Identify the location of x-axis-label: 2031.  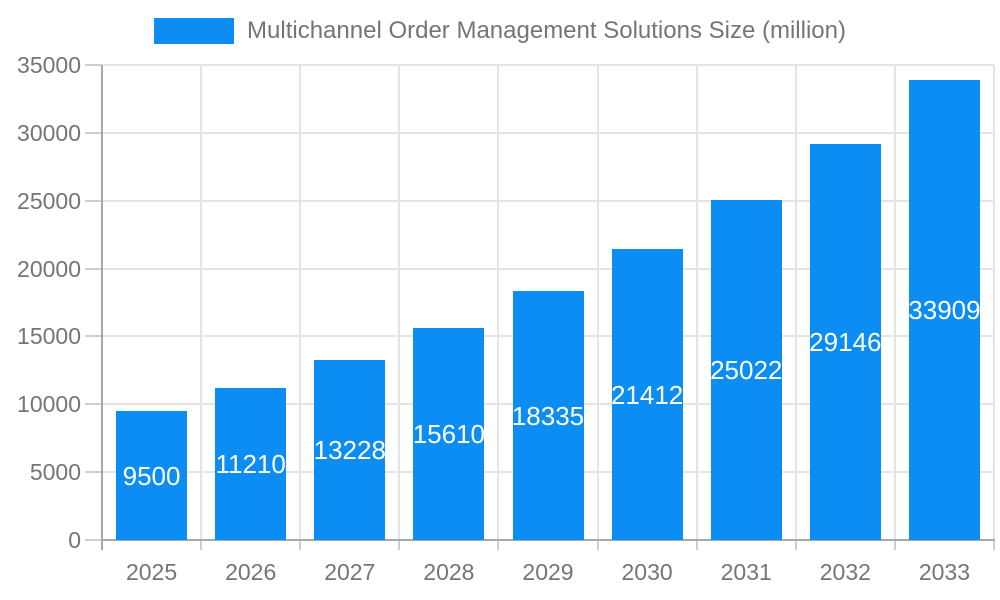
(746, 572).